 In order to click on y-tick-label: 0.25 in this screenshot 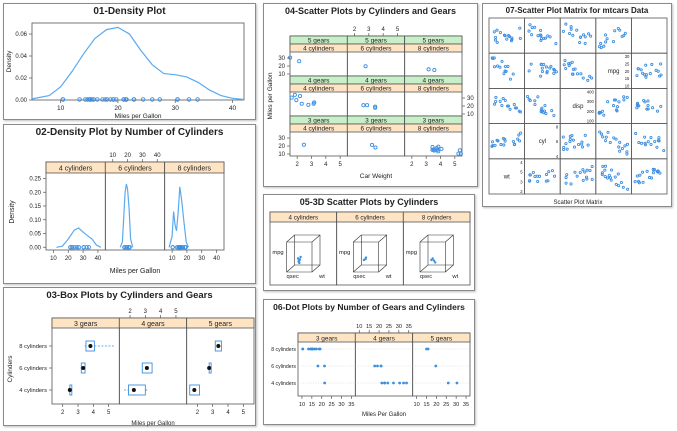, I will do `click(35, 180)`.